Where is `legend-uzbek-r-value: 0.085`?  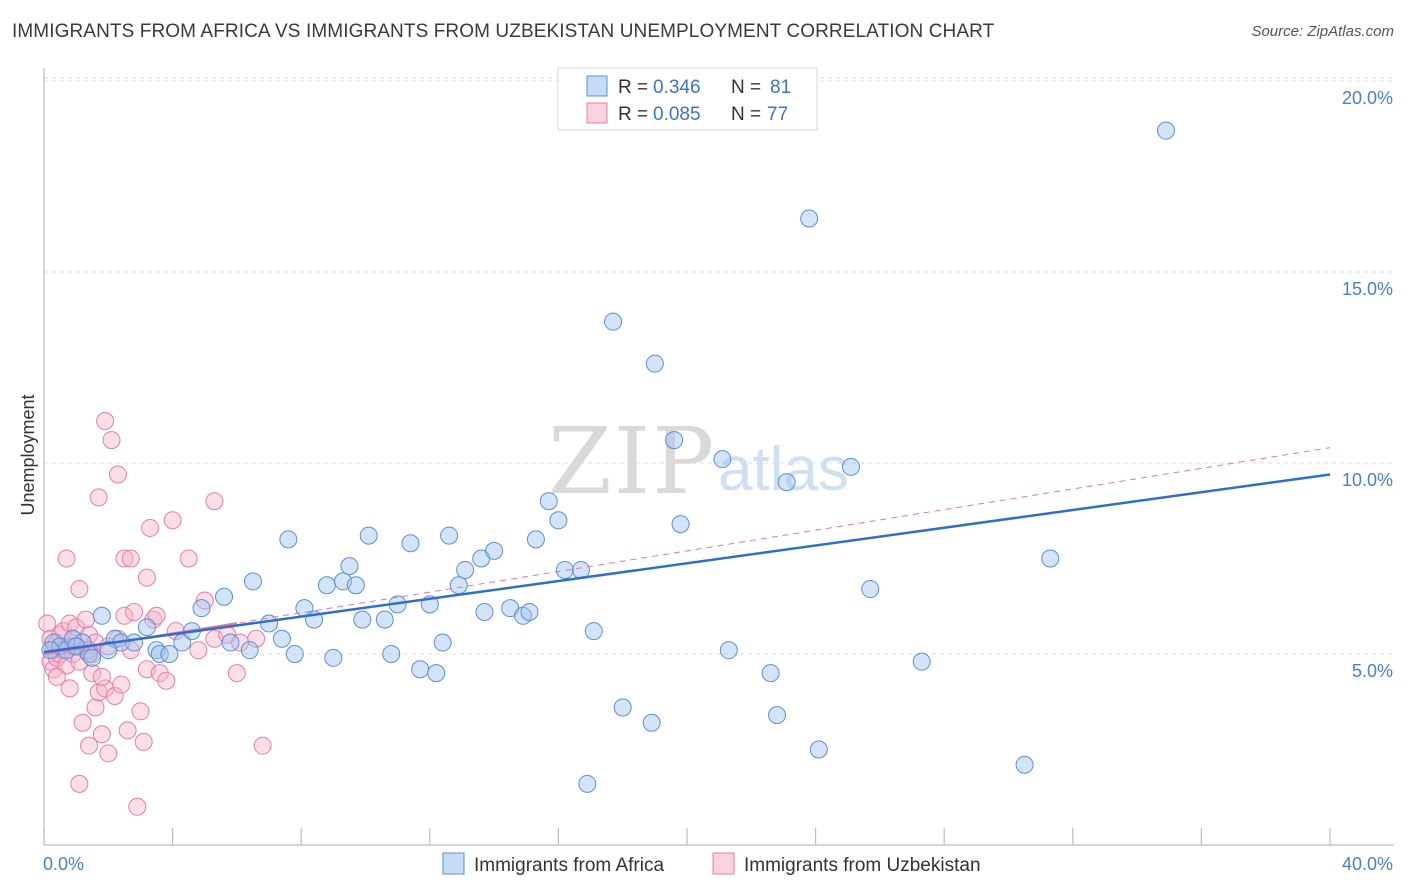 legend-uzbek-r-value: 0.085 is located at coordinates (677, 114).